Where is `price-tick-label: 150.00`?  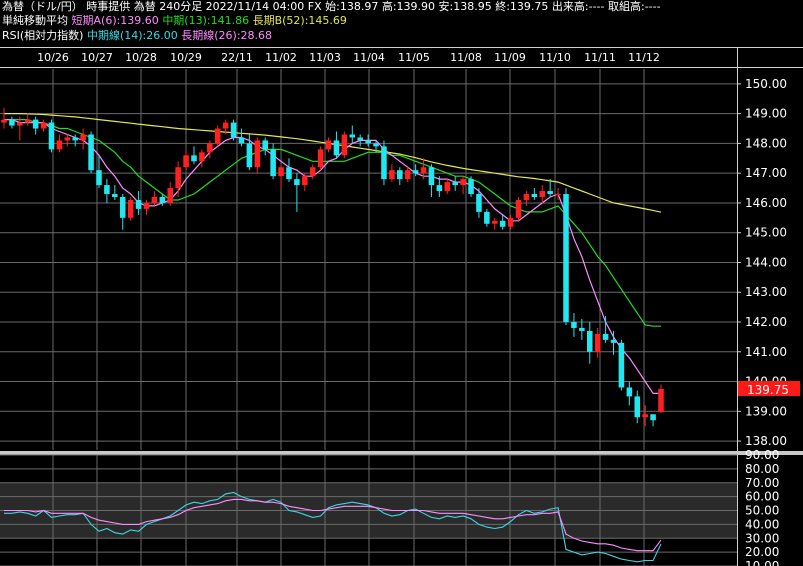 price-tick-label: 150.00 is located at coordinates (766, 84).